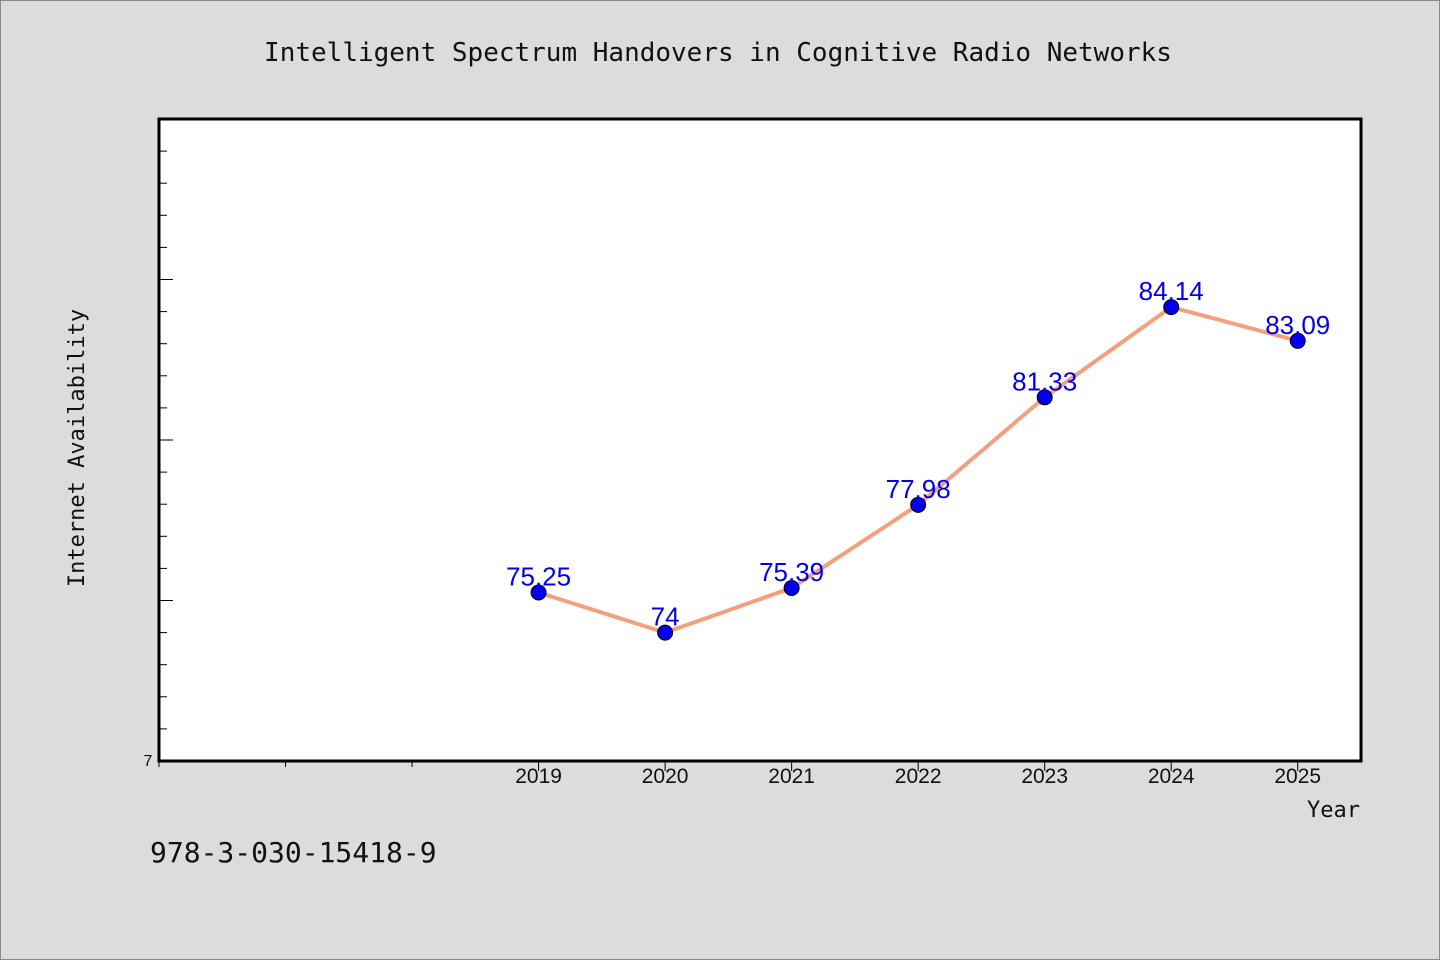 Image resolution: width=1440 pixels, height=960 pixels. Describe the element at coordinates (1171, 776) in the screenshot. I see `x-tick-label: 2024` at that location.